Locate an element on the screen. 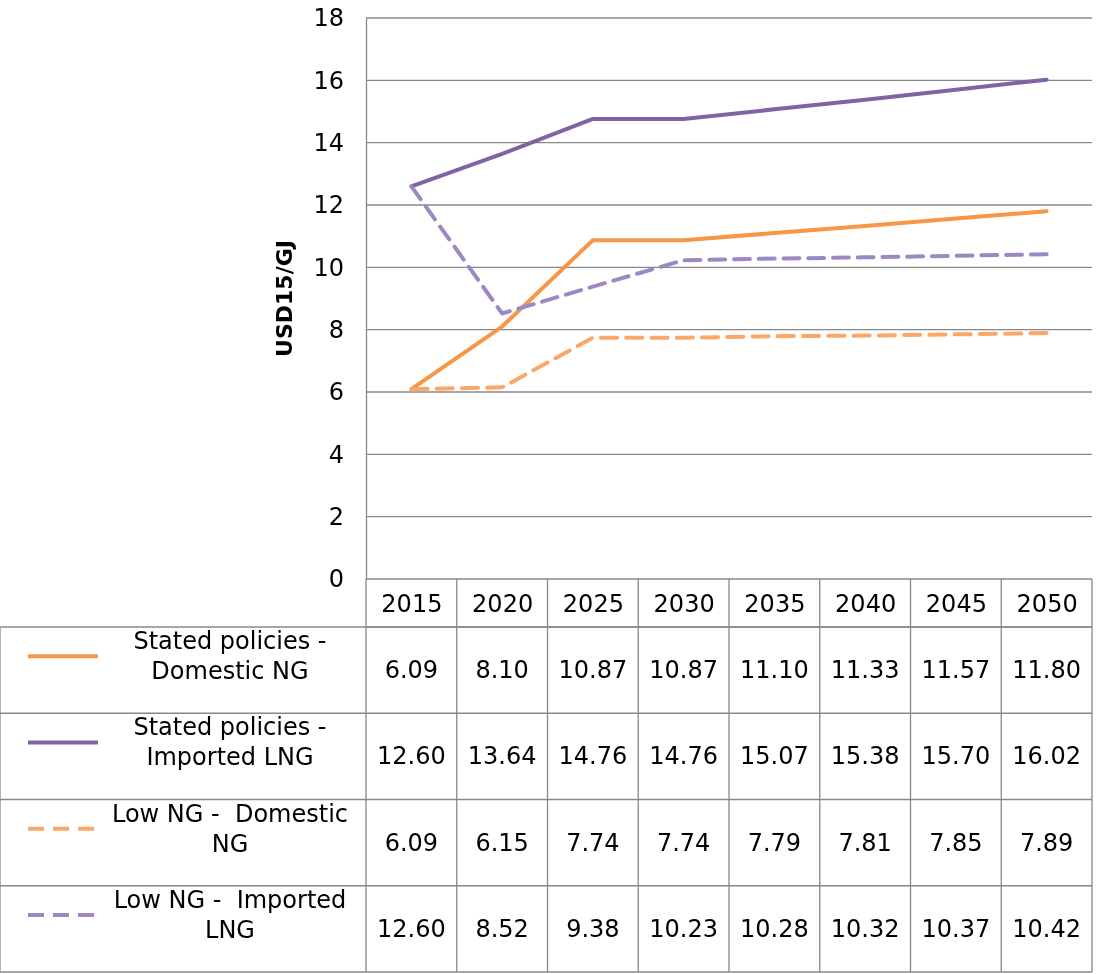 The height and width of the screenshot is (974, 1097). data-label: 15.38 is located at coordinates (865, 756).